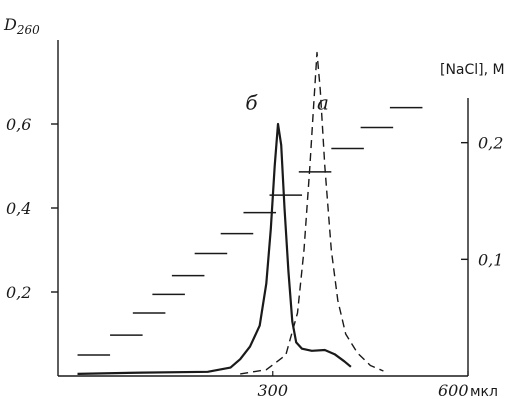 The image size is (518, 399). Describe the element at coordinates (453, 390) in the screenshot. I see `x-tick-label: 600` at that location.